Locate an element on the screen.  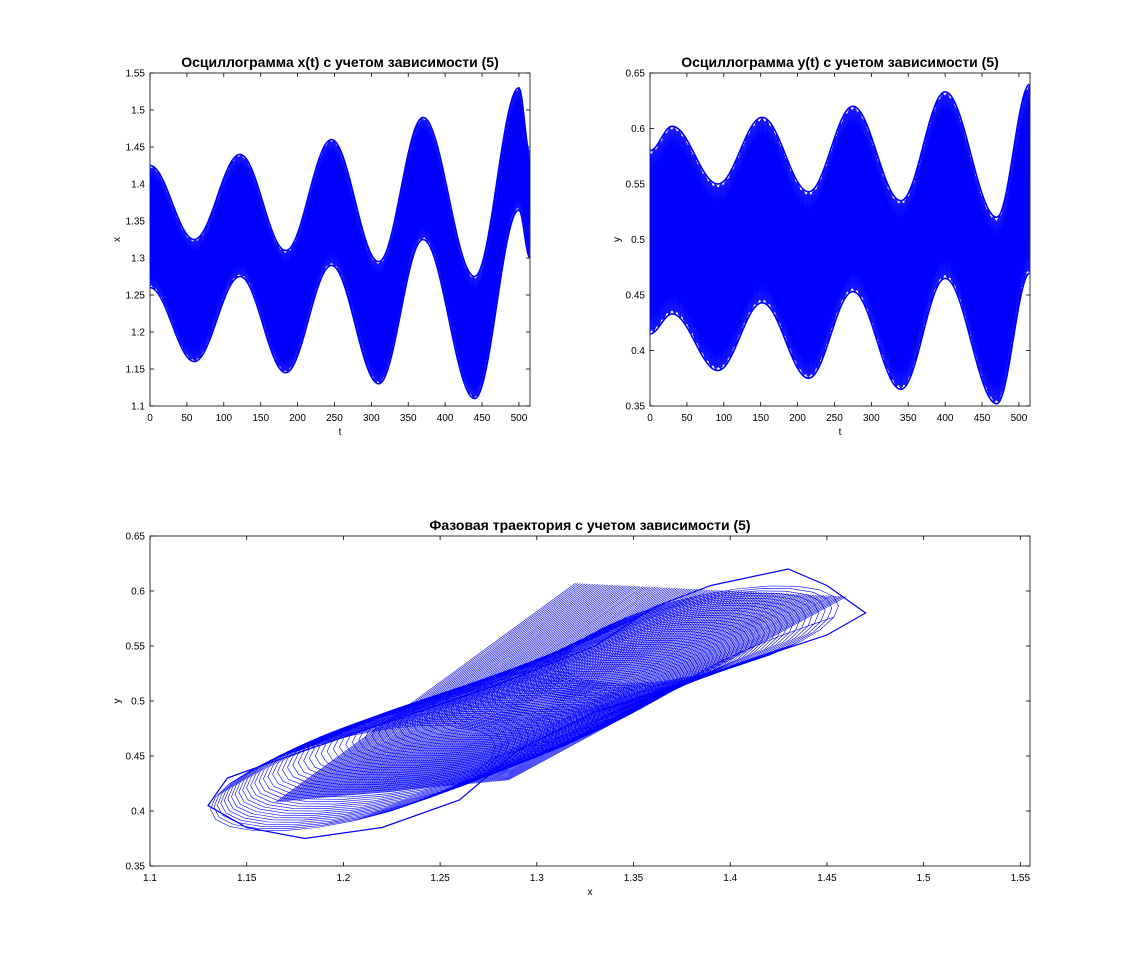
phase-ytick-label: 0.5 is located at coordinates (138, 702).